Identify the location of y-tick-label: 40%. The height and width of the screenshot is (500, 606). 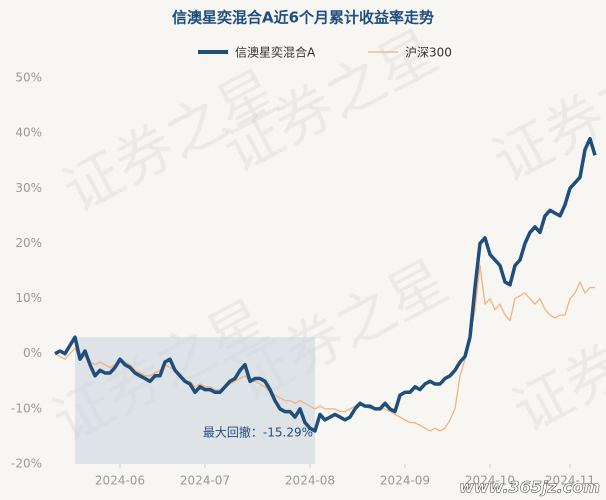
(28, 133).